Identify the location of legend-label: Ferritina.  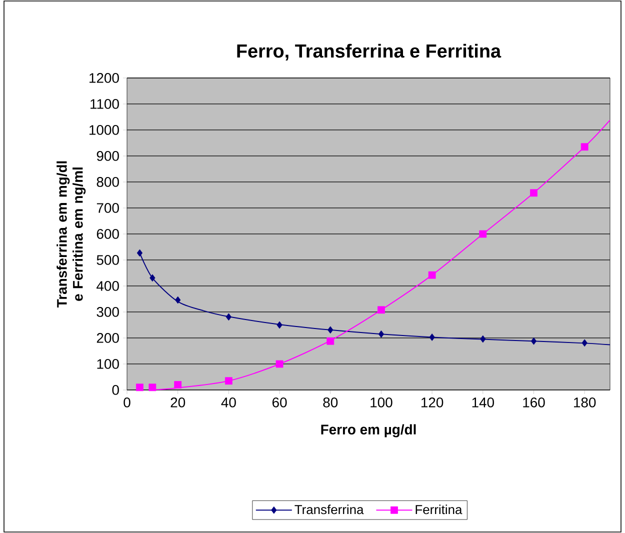
(439, 509).